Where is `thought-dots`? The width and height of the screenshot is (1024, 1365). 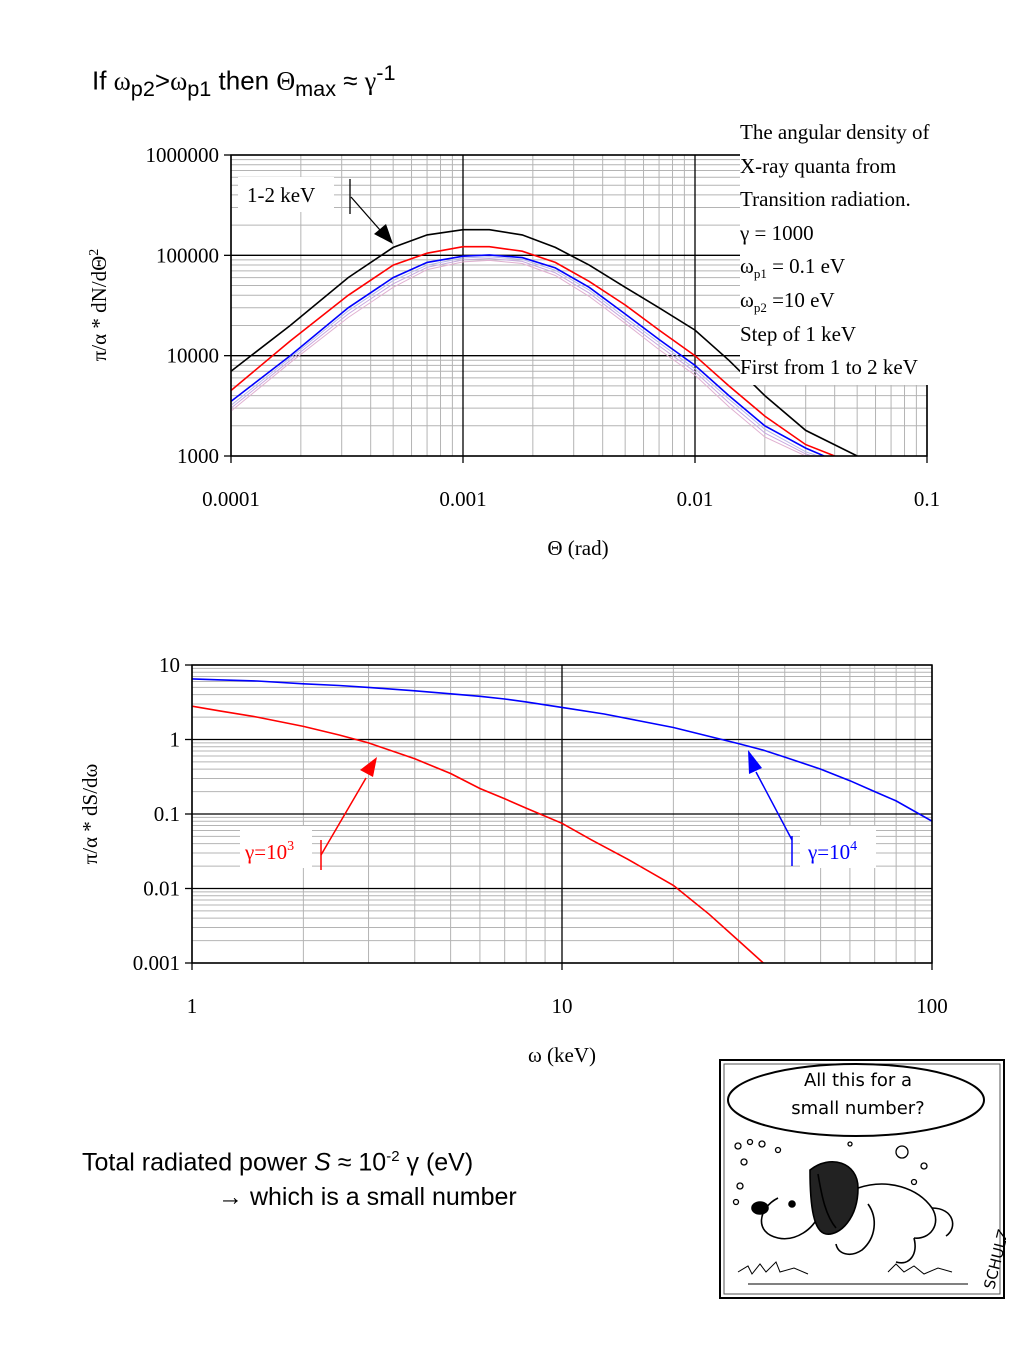 thought-dots is located at coordinates (830, 1172).